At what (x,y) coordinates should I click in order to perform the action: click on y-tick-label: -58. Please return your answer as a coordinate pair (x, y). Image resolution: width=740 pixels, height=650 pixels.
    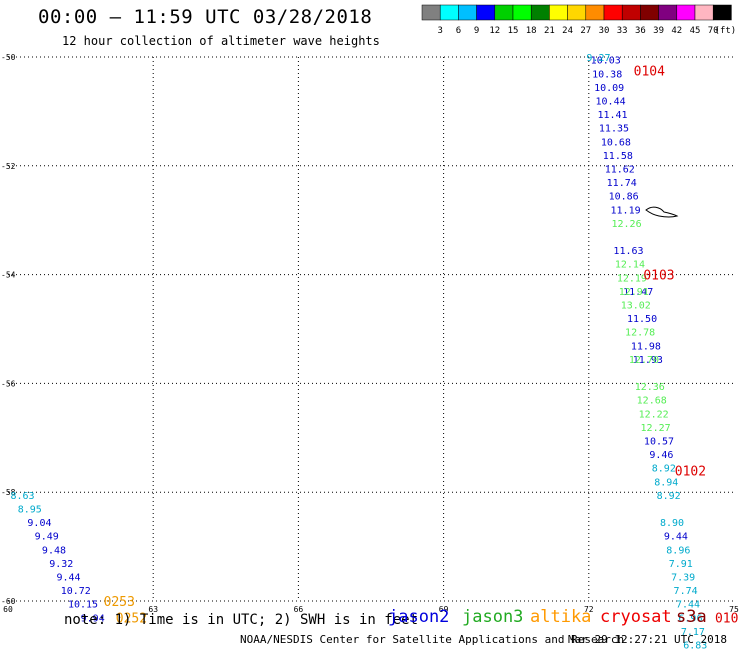
    Looking at the image, I should click on (8, 492).